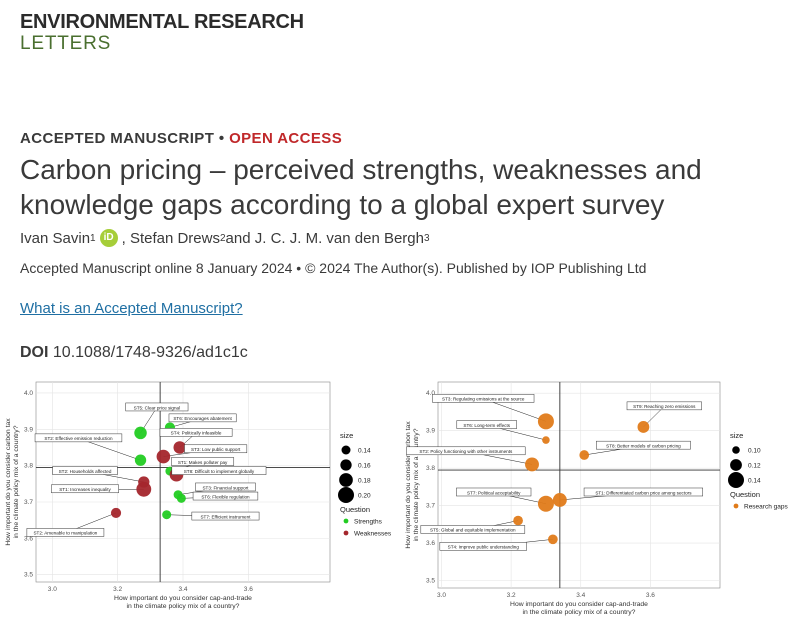 Image resolution: width=800 pixels, height=620 pixels. What do you see at coordinates (426, 238) in the screenshot?
I see `affiliation-marker: 3` at bounding box center [426, 238].